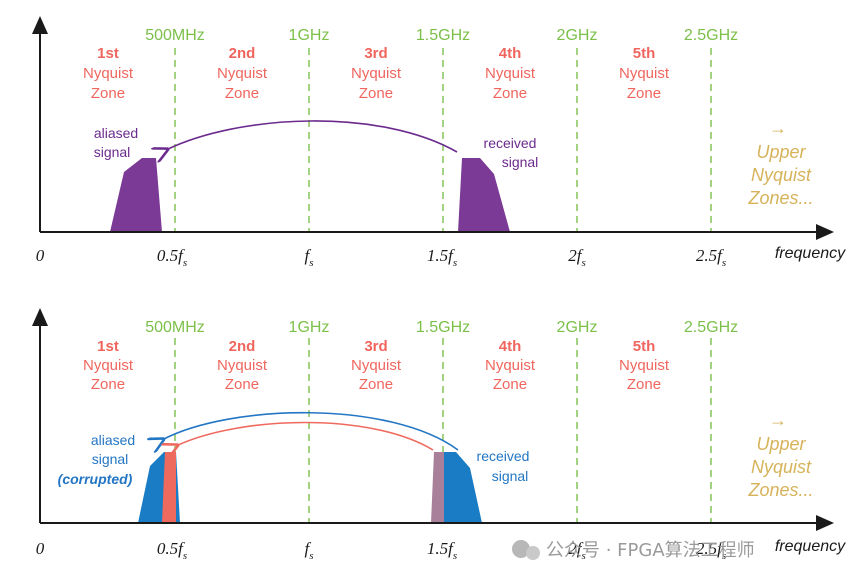 The image size is (865, 583). I want to click on freq-label-1ghz: 1GHz, so click(309, 35).